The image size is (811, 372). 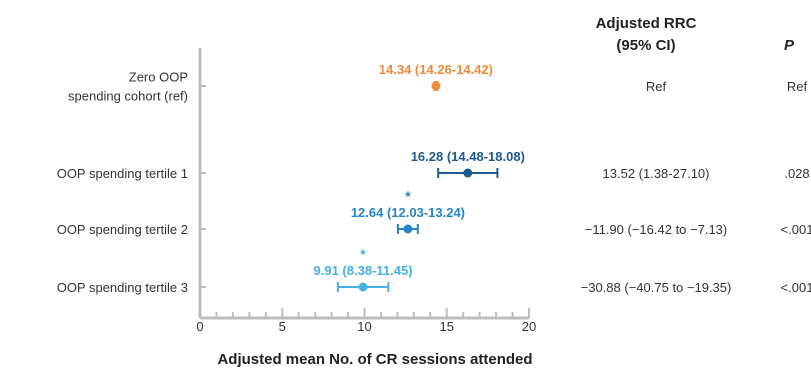 What do you see at coordinates (789, 45) in the screenshot?
I see `p-header: P` at bounding box center [789, 45].